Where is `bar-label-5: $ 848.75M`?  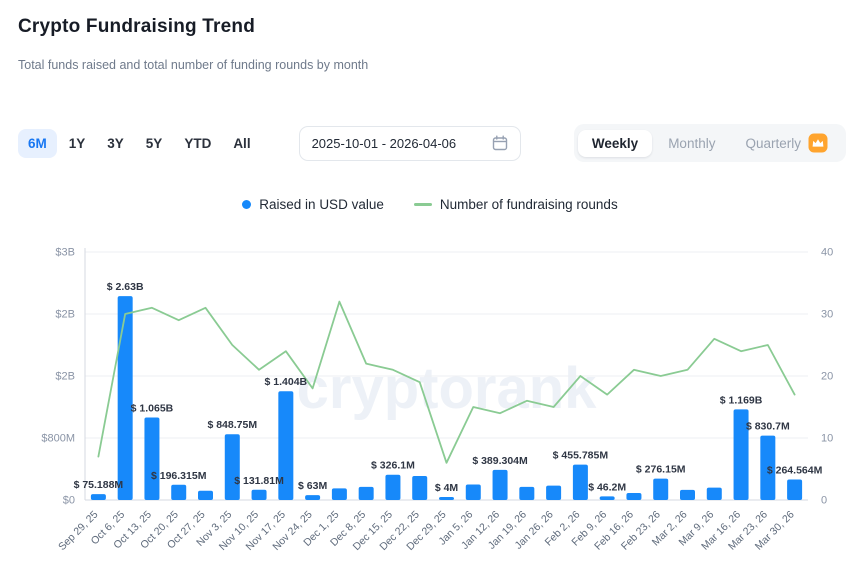 bar-label-5: $ 848.75M is located at coordinates (232, 425).